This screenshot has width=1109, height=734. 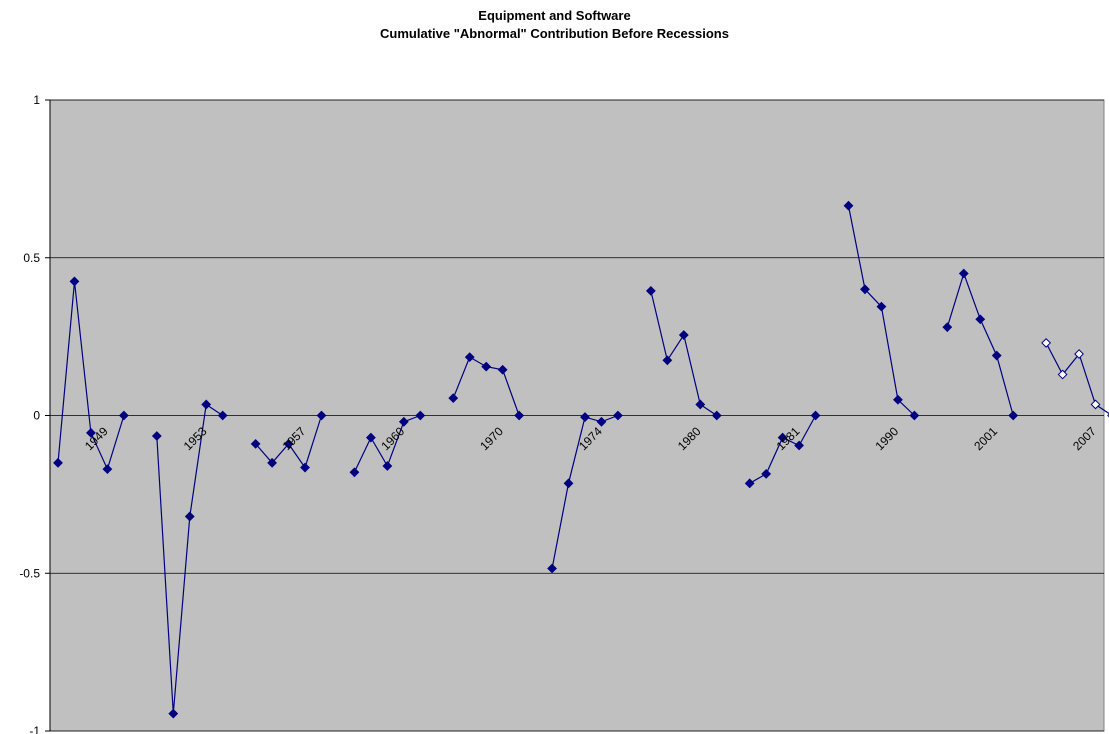 I want to click on y-tick-label: -1, so click(x=34, y=729).